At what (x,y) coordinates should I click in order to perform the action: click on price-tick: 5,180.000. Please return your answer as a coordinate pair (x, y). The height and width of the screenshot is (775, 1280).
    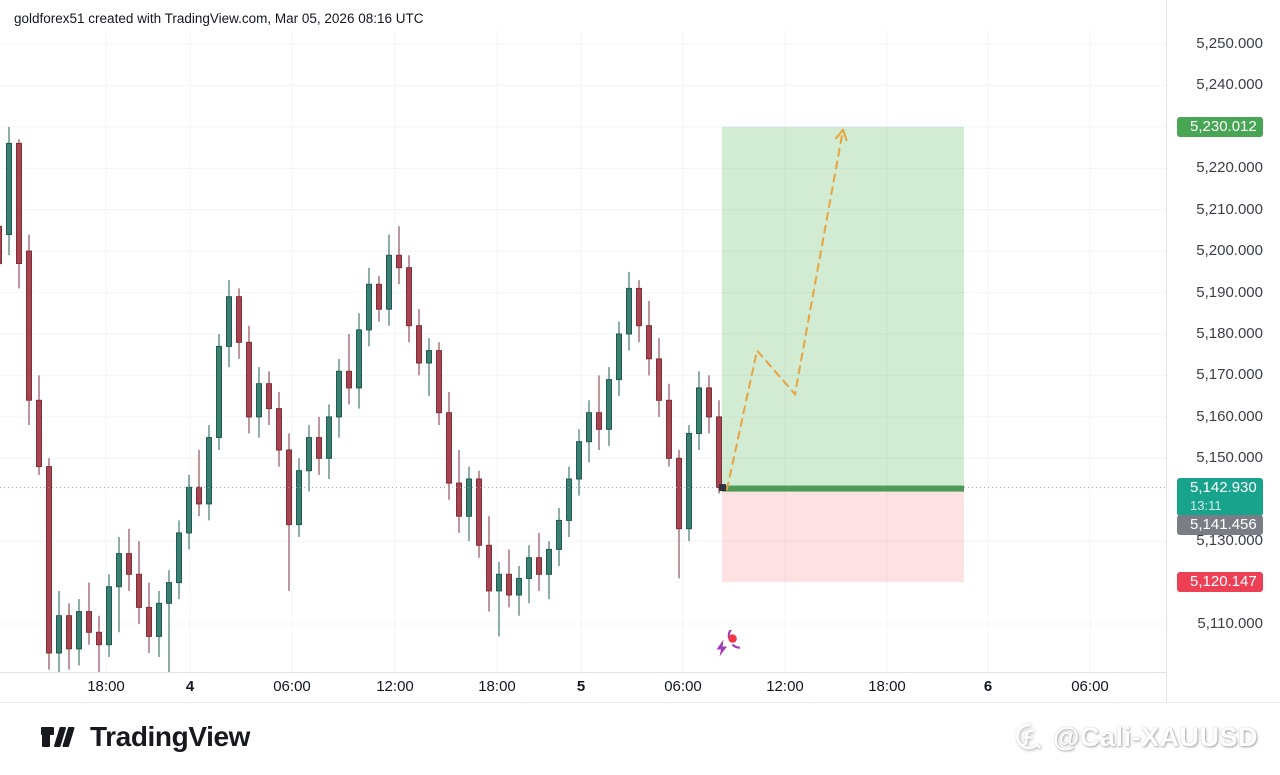
    Looking at the image, I should click on (1229, 333).